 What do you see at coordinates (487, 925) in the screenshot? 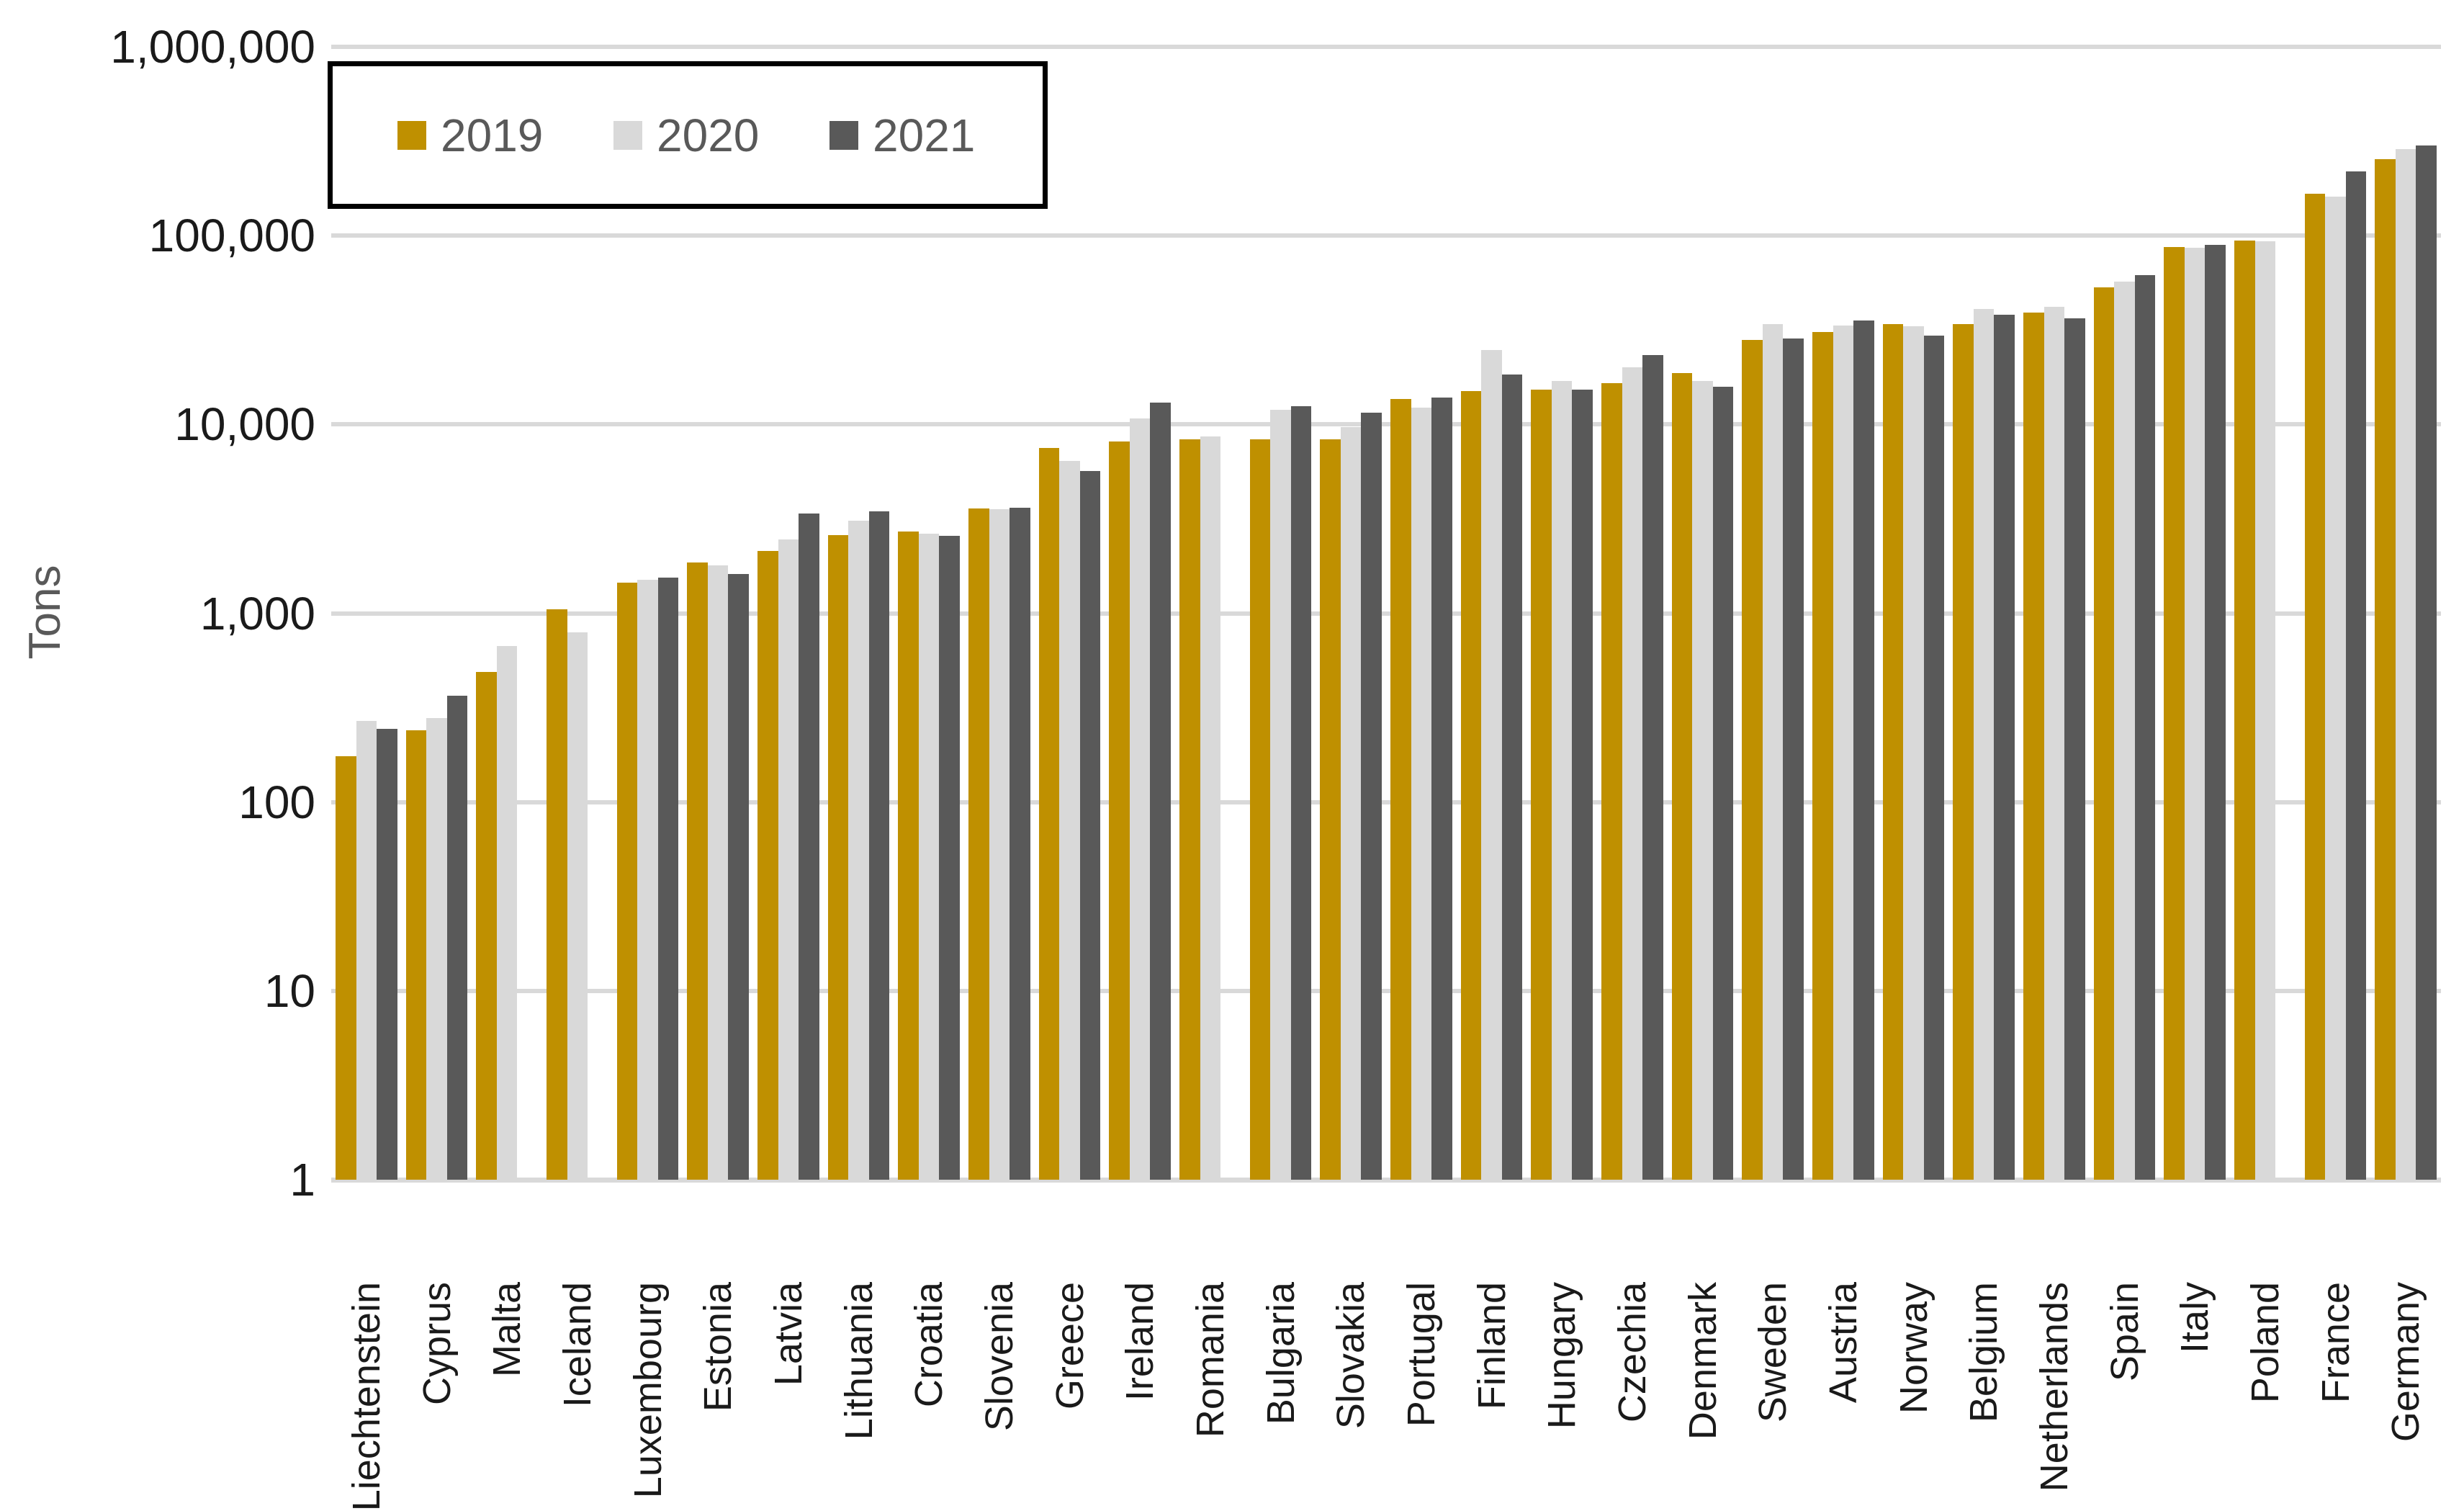
I see `bar-malta-2019` at bounding box center [487, 925].